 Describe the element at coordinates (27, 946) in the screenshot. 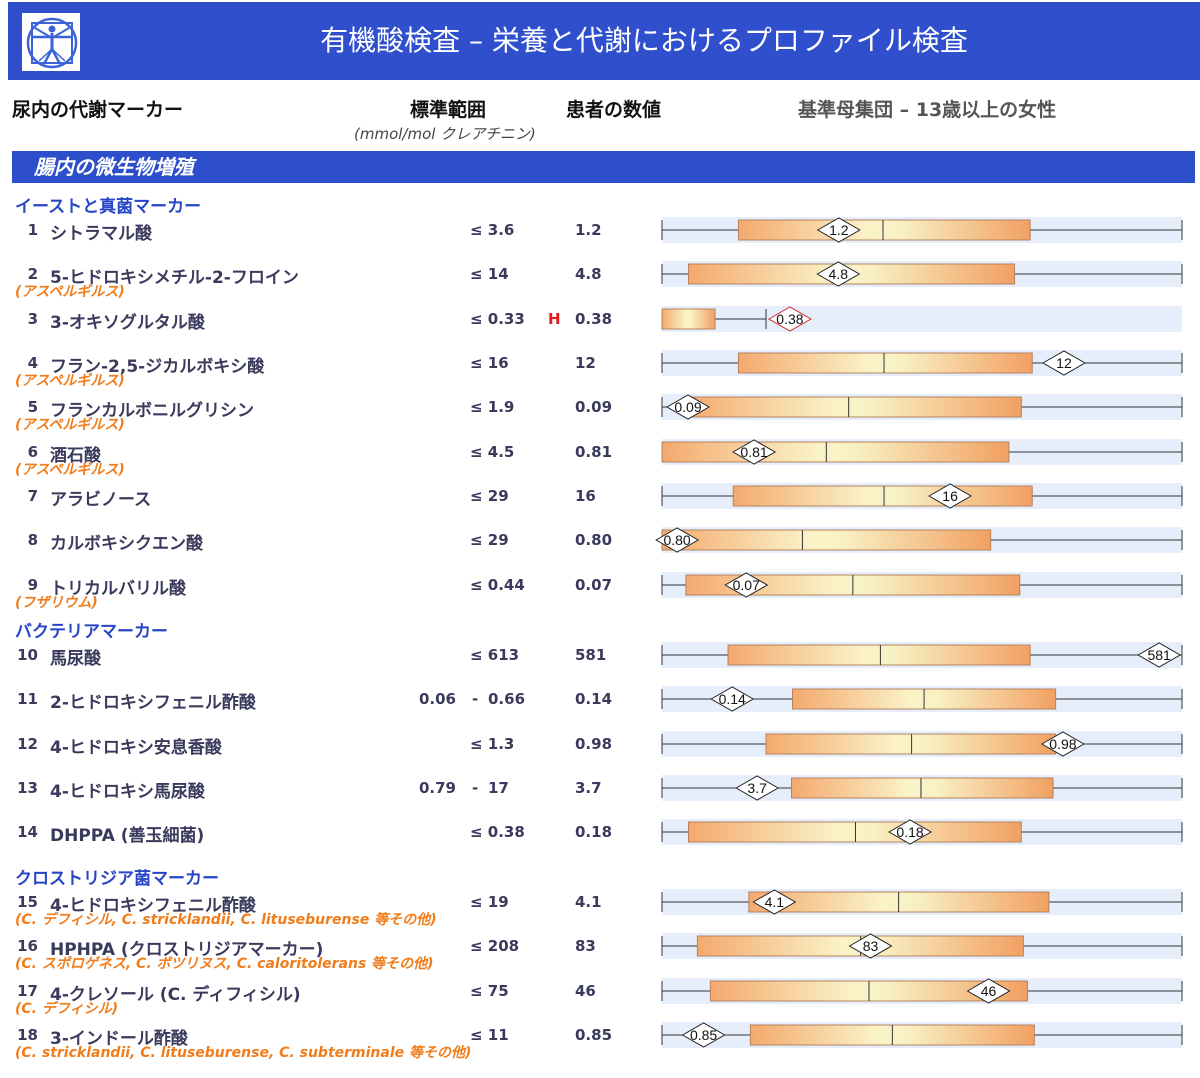

I see `row-number: 16` at that location.